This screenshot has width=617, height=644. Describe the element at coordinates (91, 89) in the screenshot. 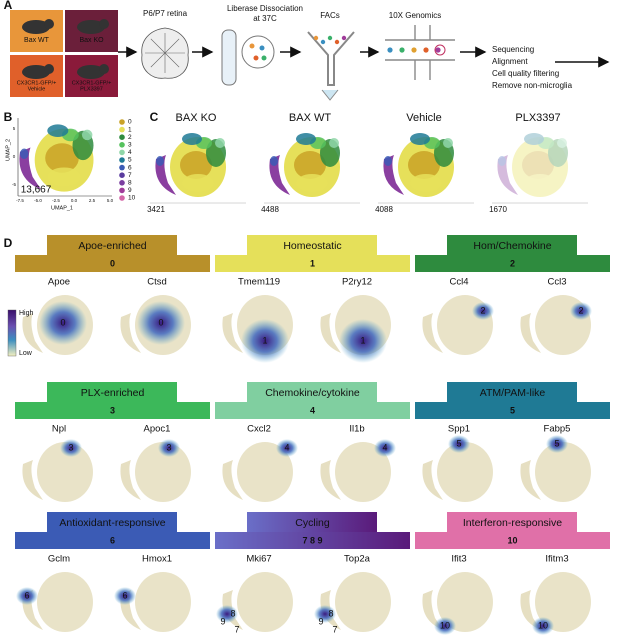

I see `mouse-label: PLX3397` at that location.